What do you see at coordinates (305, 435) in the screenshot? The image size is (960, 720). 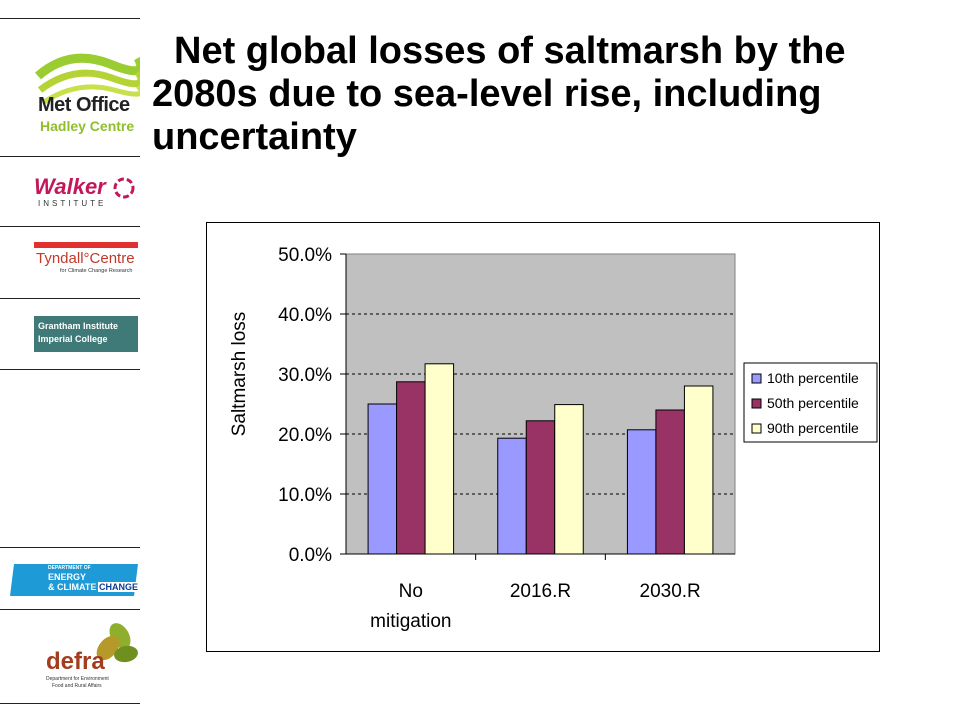 I see `y-tick-label: 20.0%` at bounding box center [305, 435].